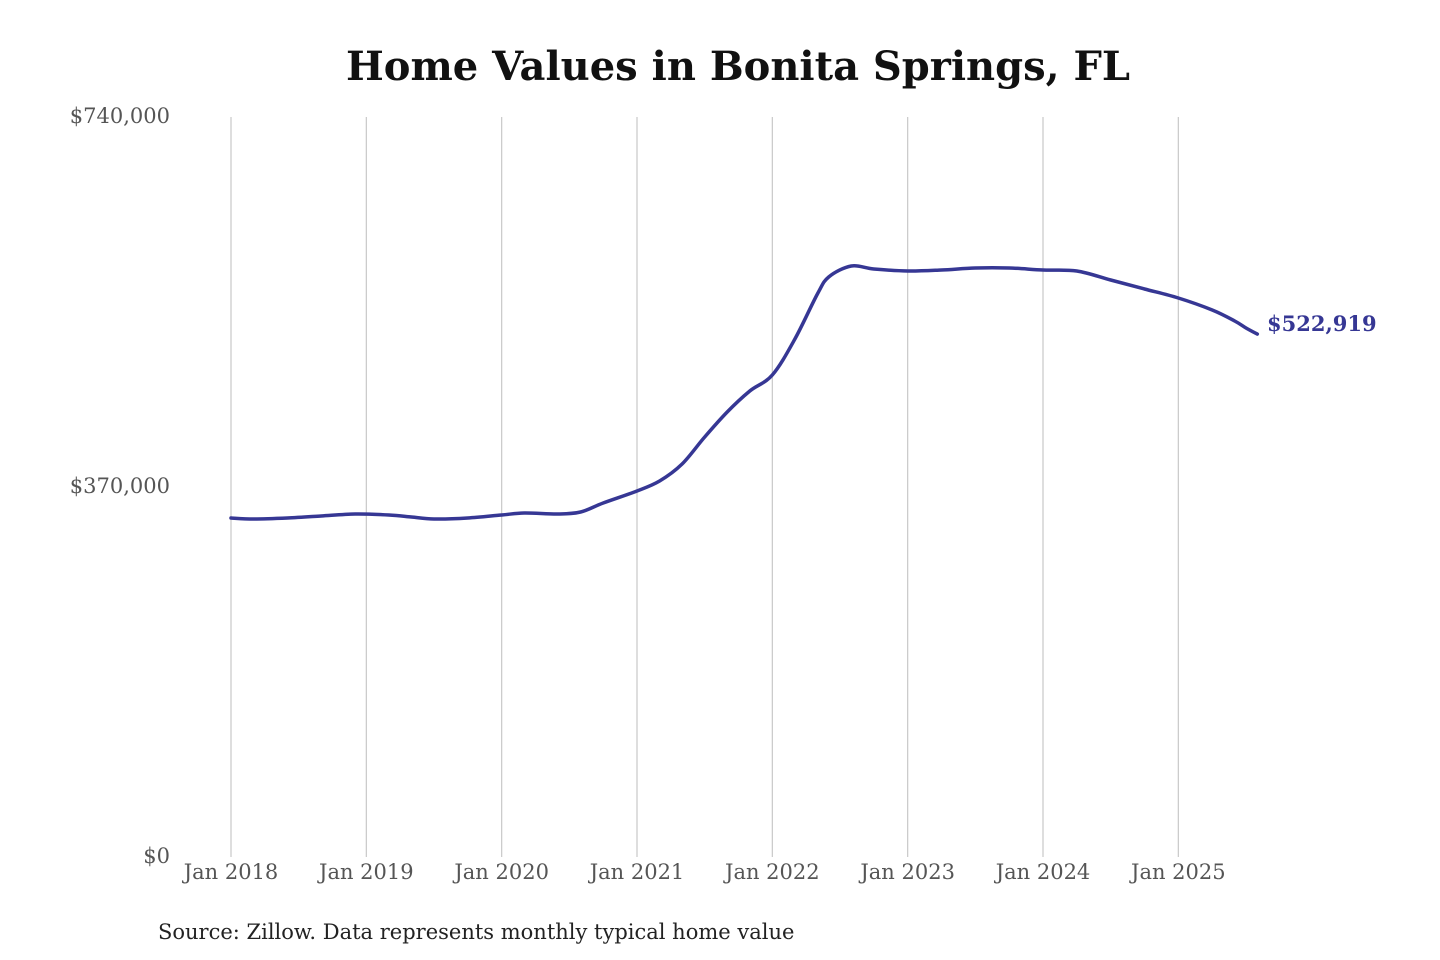  Describe the element at coordinates (500, 872) in the screenshot. I see `x-tick-label: Jan 2020` at that location.